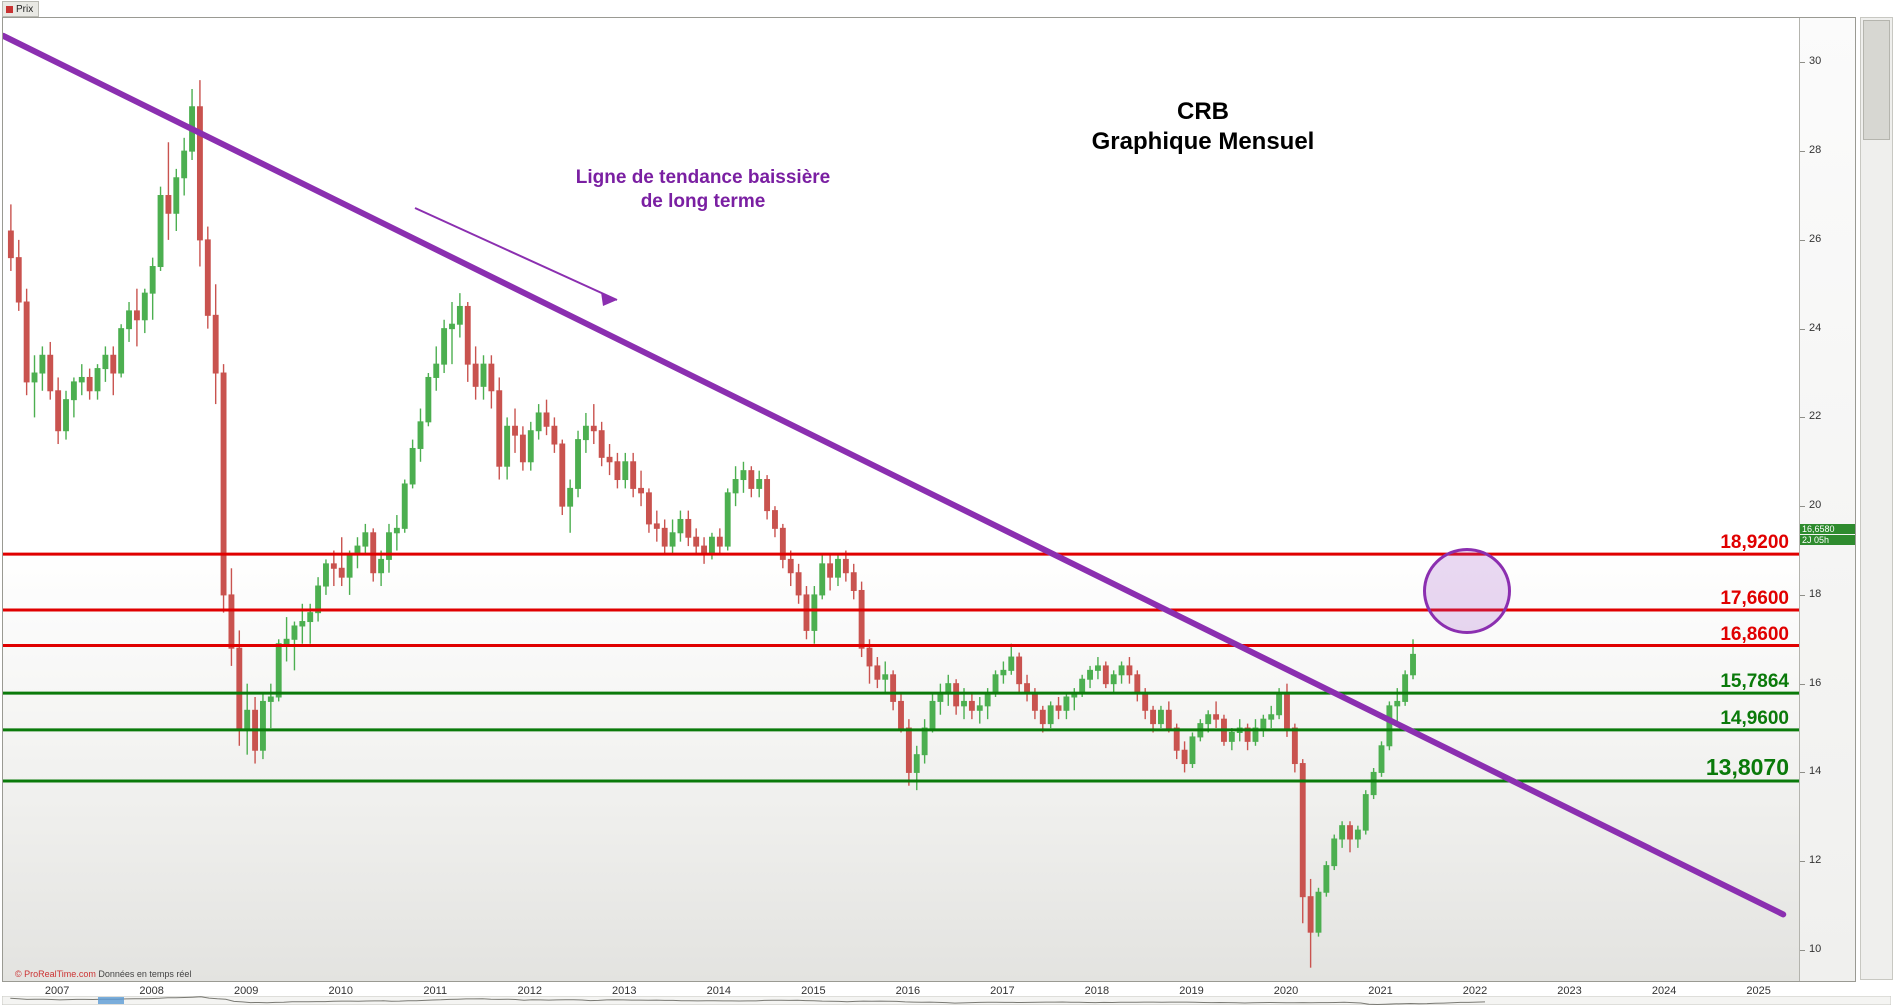 The height and width of the screenshot is (1005, 1893). I want to click on highlight-circle, so click(1467, 591).